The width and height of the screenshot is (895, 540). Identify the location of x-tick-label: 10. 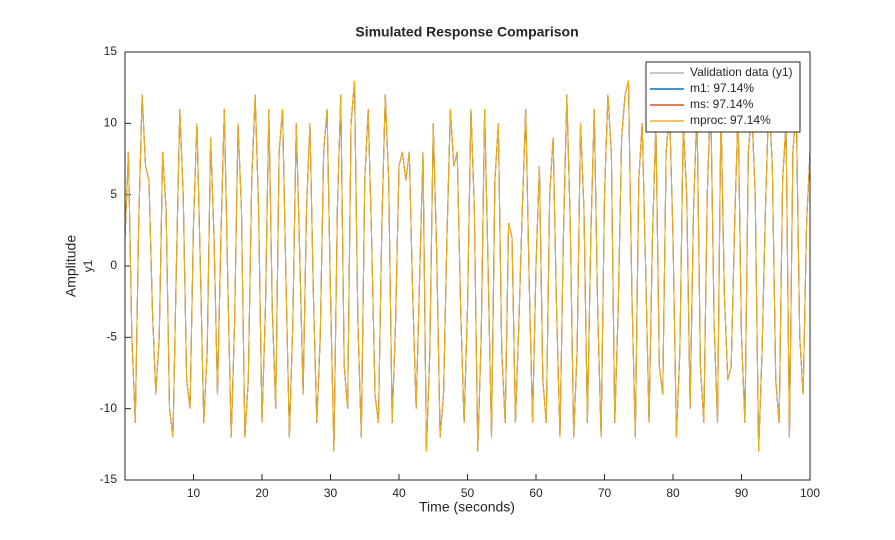
(194, 493).